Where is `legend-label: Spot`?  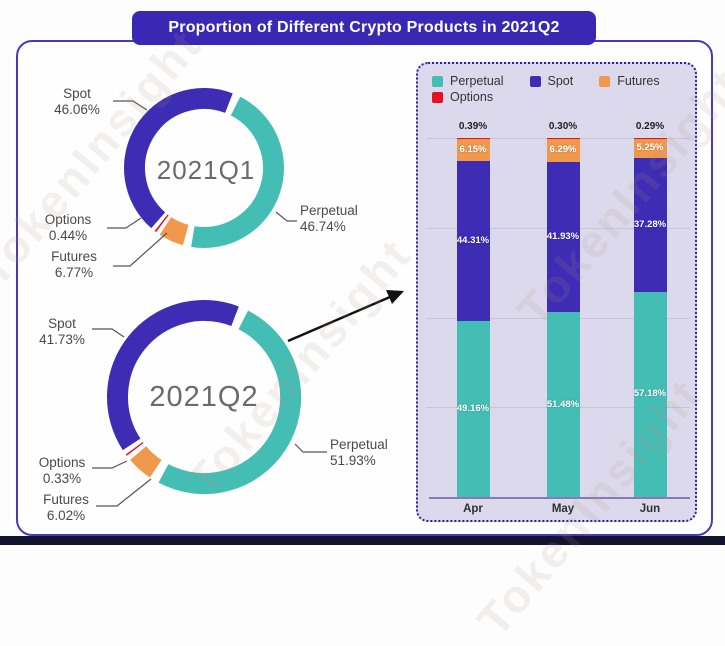 legend-label: Spot is located at coordinates (560, 81).